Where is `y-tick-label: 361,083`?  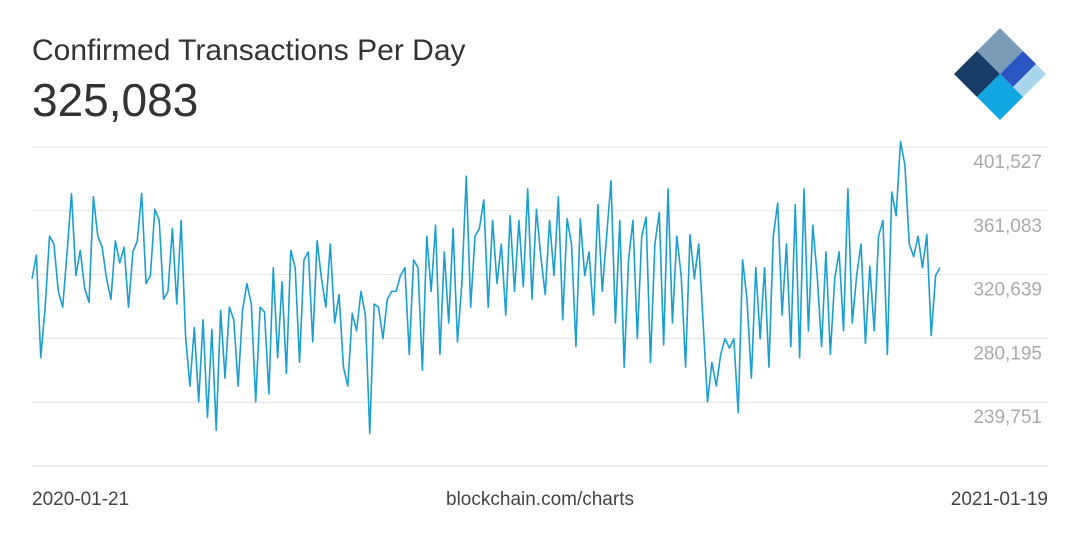 y-tick-label: 361,083 is located at coordinates (1007, 226).